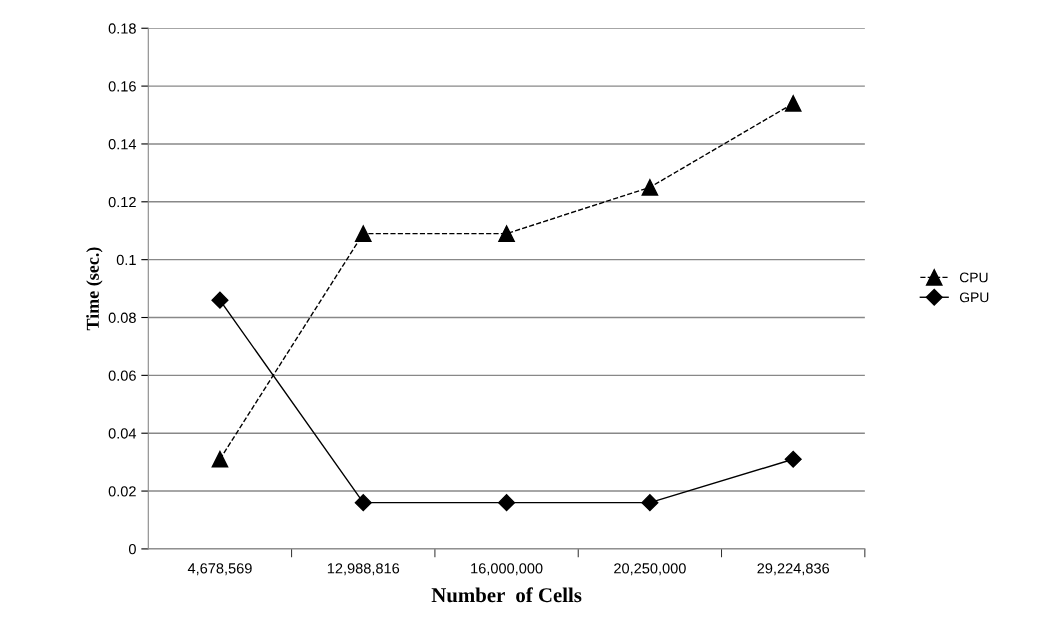 The image size is (1037, 642). I want to click on y-tick-label: 0.12, so click(122, 202).